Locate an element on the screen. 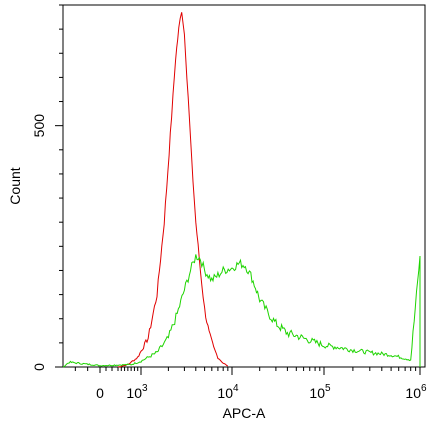 This screenshot has height=425, width=438. x-tick-exponent: 6 is located at coordinates (424, 388).